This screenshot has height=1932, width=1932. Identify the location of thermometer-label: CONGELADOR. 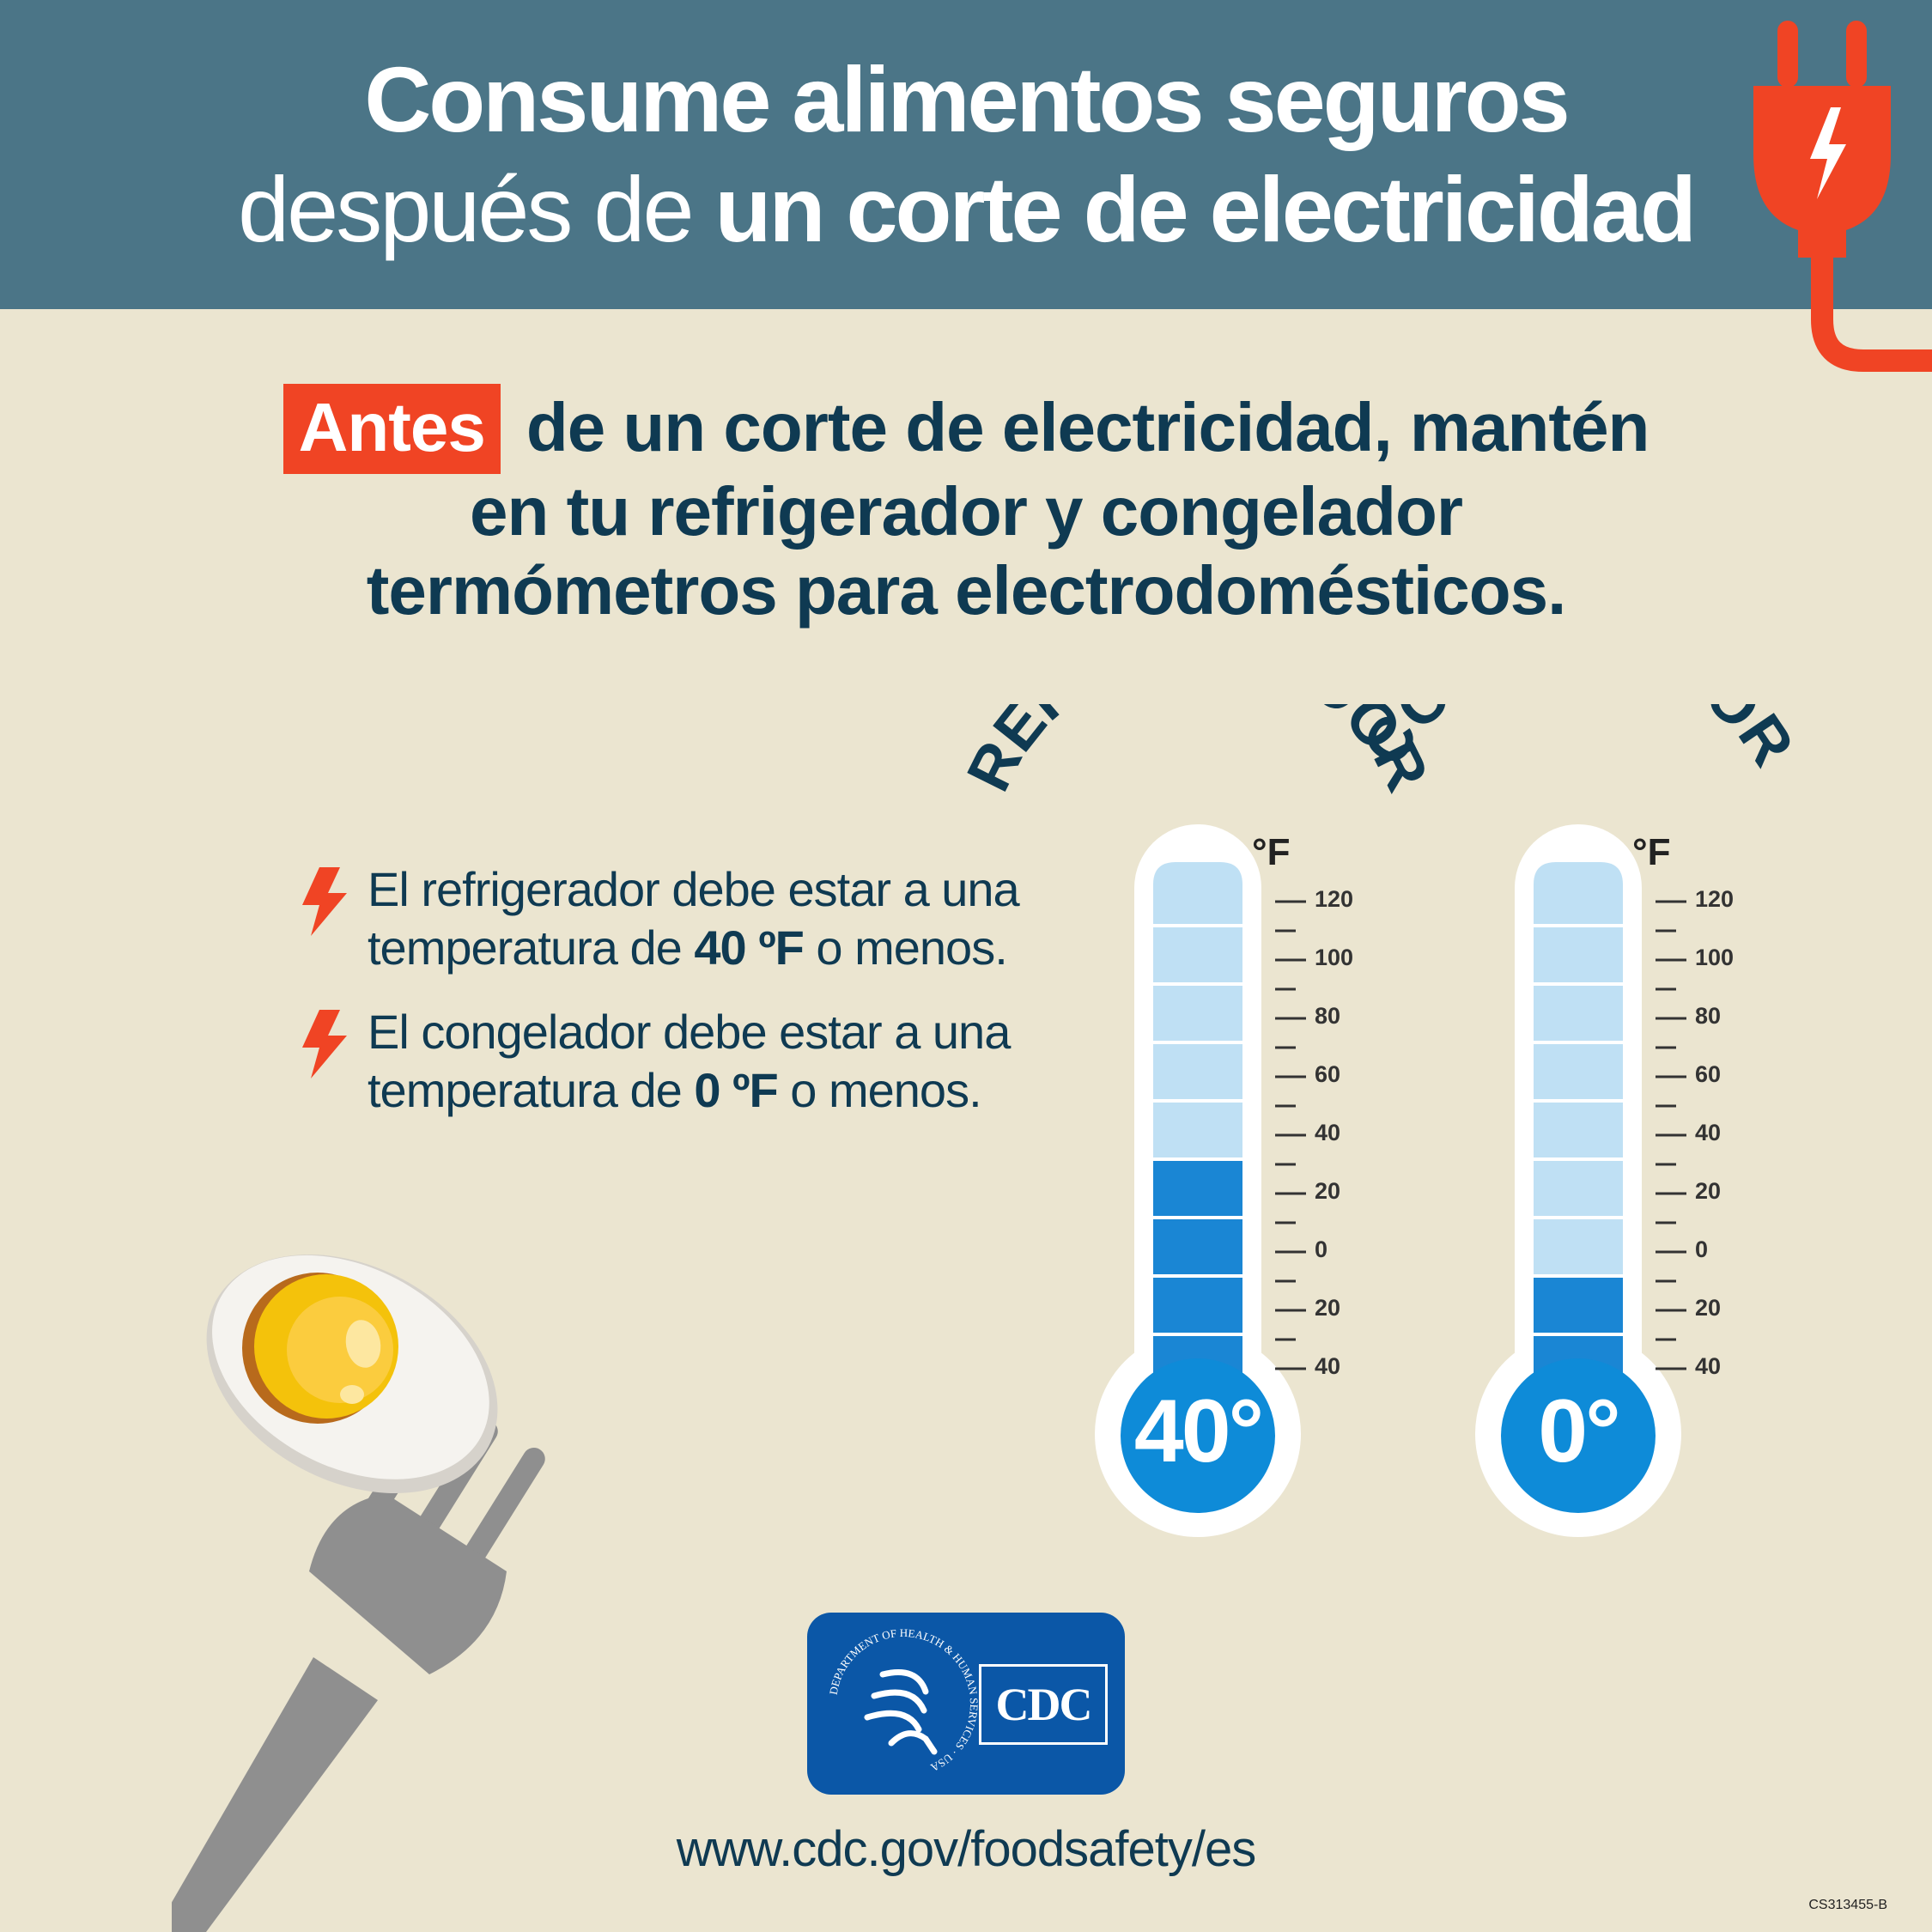
(1579, 741).